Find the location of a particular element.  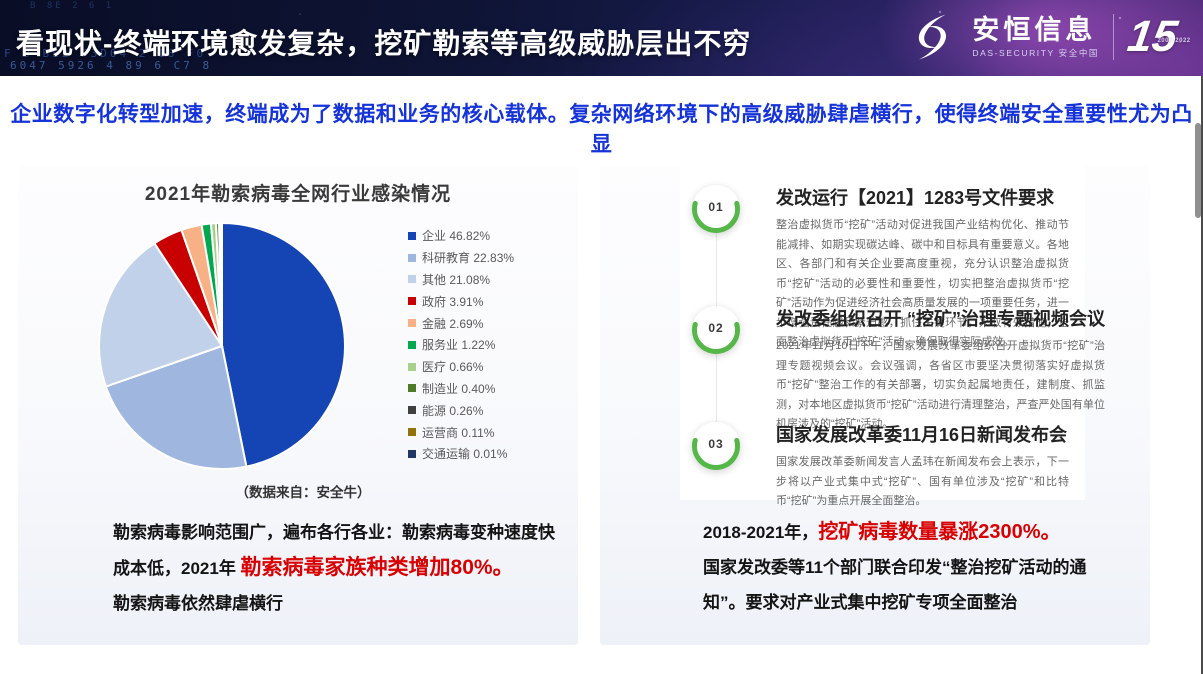

timeline-step-icon: 03 is located at coordinates (716, 446).